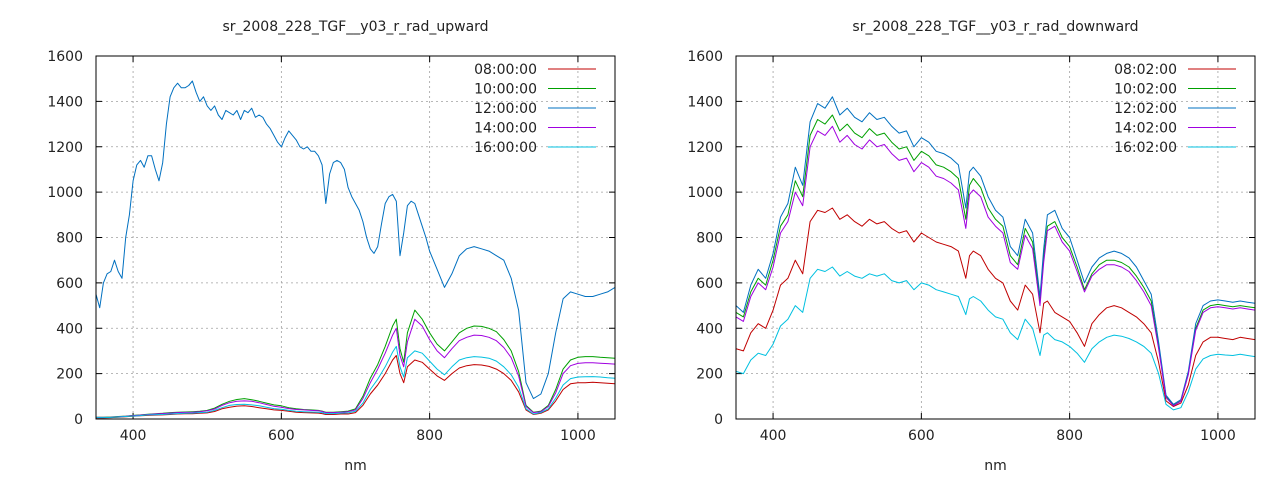 The height and width of the screenshot is (480, 1280). What do you see at coordinates (1145, 148) in the screenshot?
I see `legend-label: 16:02:00` at bounding box center [1145, 148].